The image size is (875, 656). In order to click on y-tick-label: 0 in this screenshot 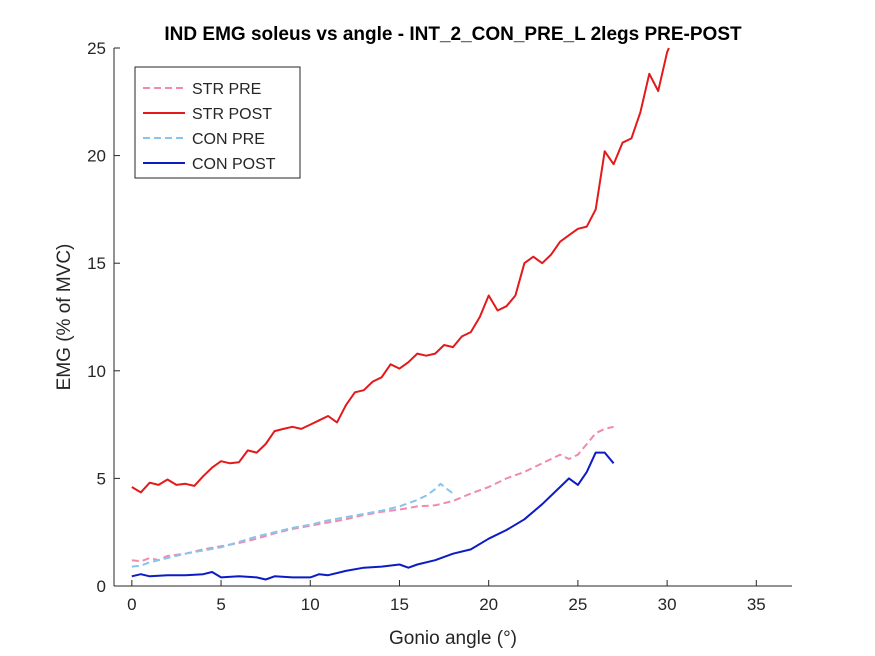, I will do `click(101, 586)`.